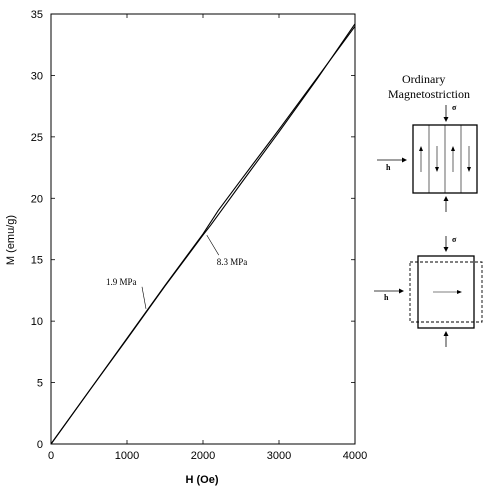  I want to click on h-label-bottom: h, so click(386, 297).